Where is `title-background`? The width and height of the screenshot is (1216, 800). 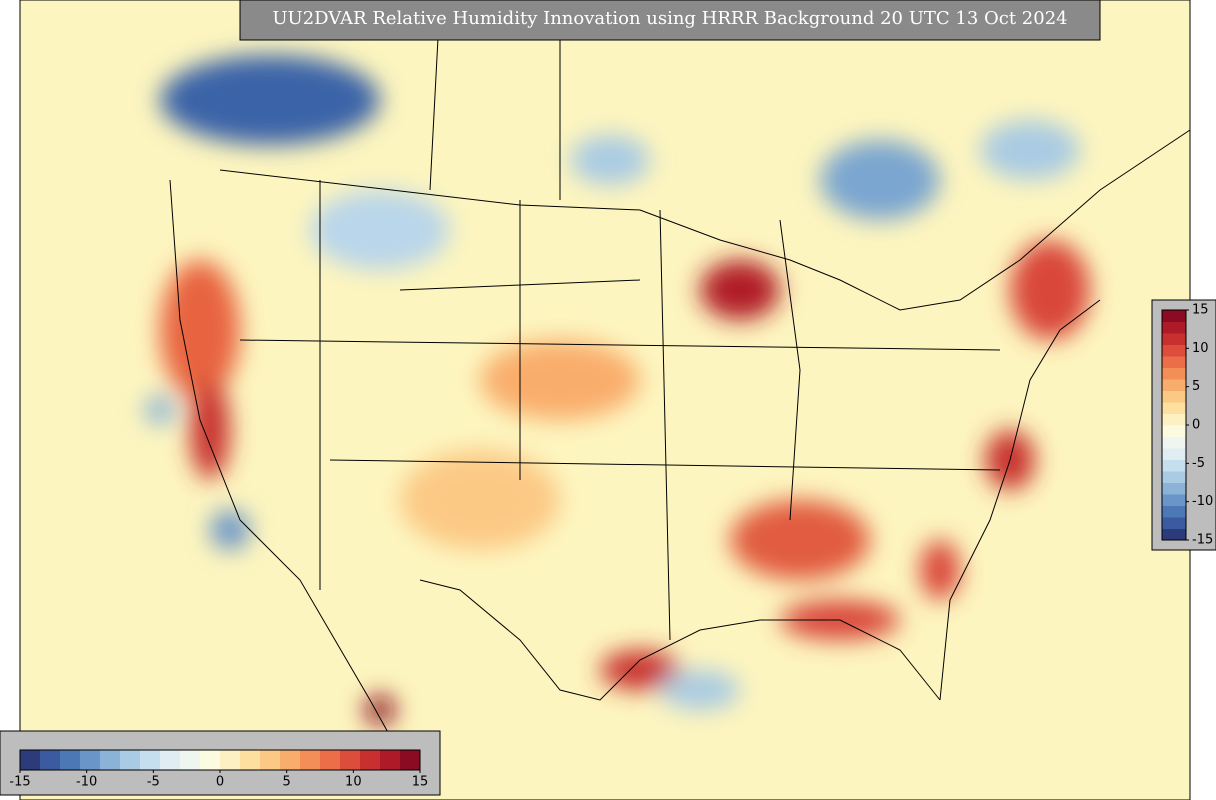 title-background is located at coordinates (670, 20).